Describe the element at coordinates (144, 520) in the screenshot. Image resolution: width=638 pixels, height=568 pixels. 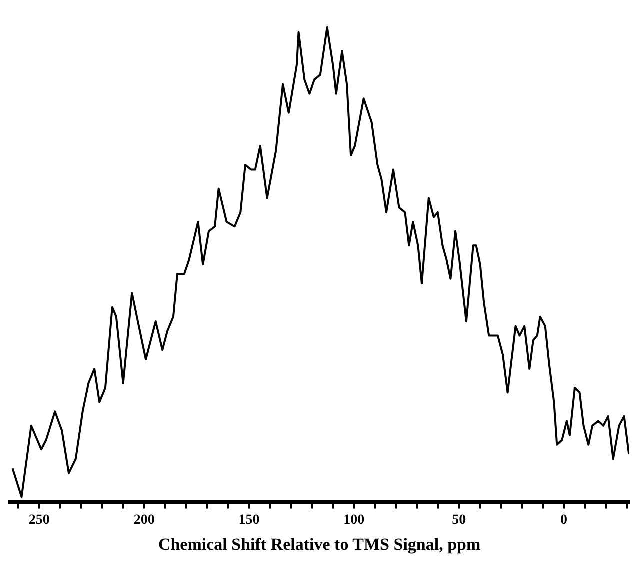
I see `x-tick-label: 200` at that location.